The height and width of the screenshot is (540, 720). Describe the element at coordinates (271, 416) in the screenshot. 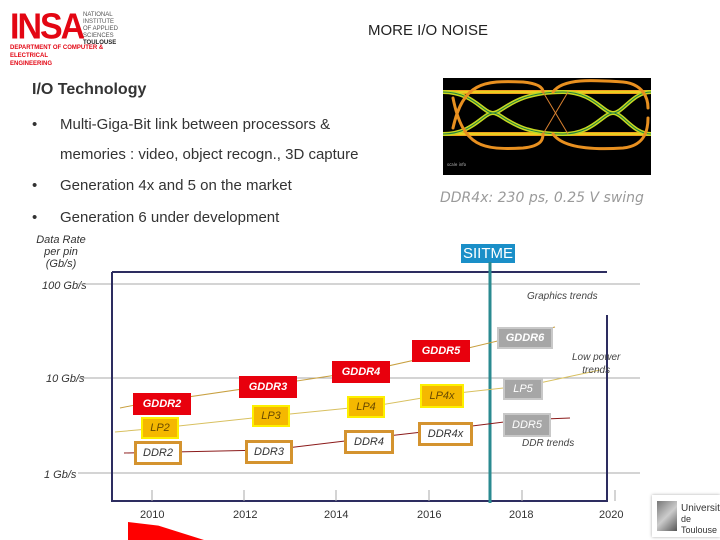

I see `lp3-box: LP3` at that location.